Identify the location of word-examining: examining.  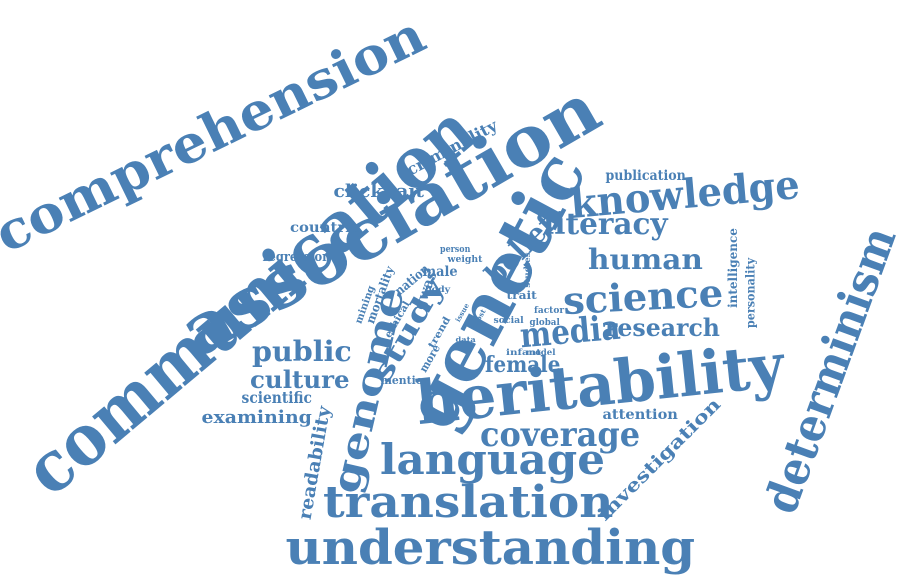
(256, 417).